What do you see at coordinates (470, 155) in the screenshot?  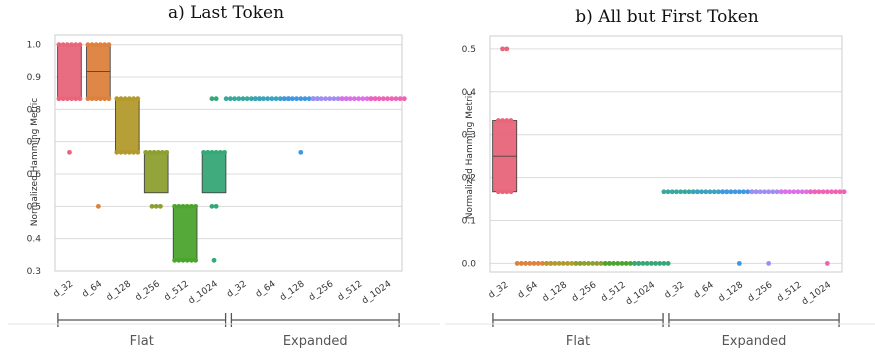 I see `y-axis-label: Normalized Hamming Metric` at bounding box center [470, 155].